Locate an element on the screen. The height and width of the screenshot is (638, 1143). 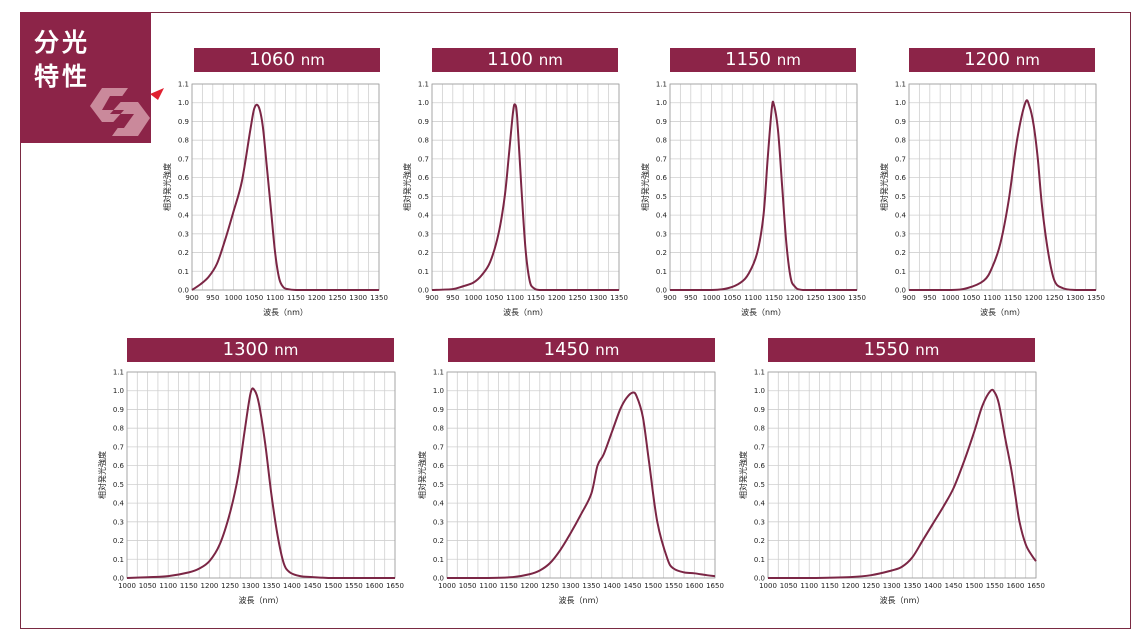
chart-header-6: 1450 nm is located at coordinates (581, 350).